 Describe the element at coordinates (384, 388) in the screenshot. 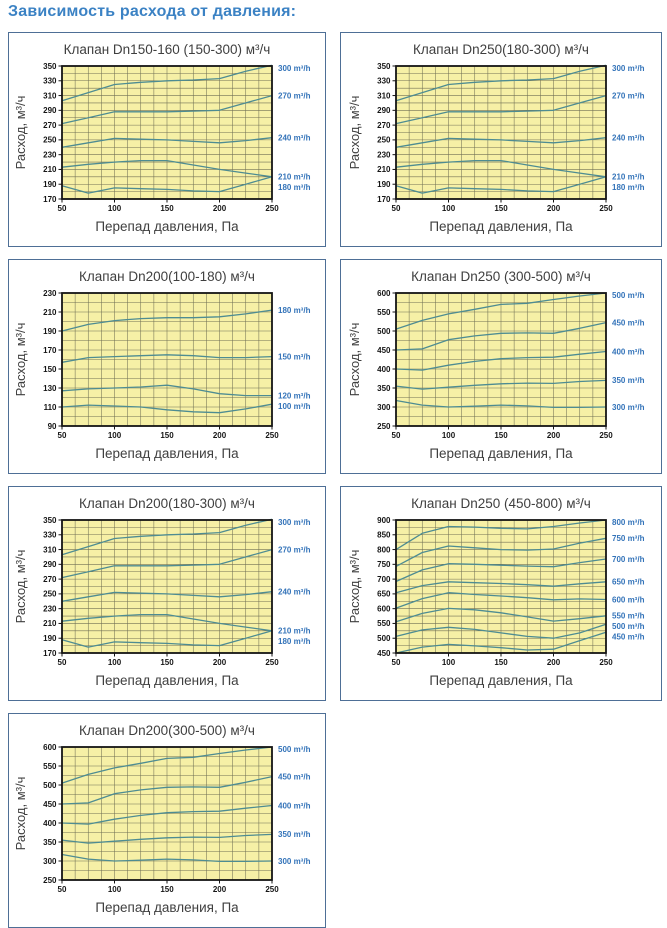

I see `y-tick-label: 350` at that location.